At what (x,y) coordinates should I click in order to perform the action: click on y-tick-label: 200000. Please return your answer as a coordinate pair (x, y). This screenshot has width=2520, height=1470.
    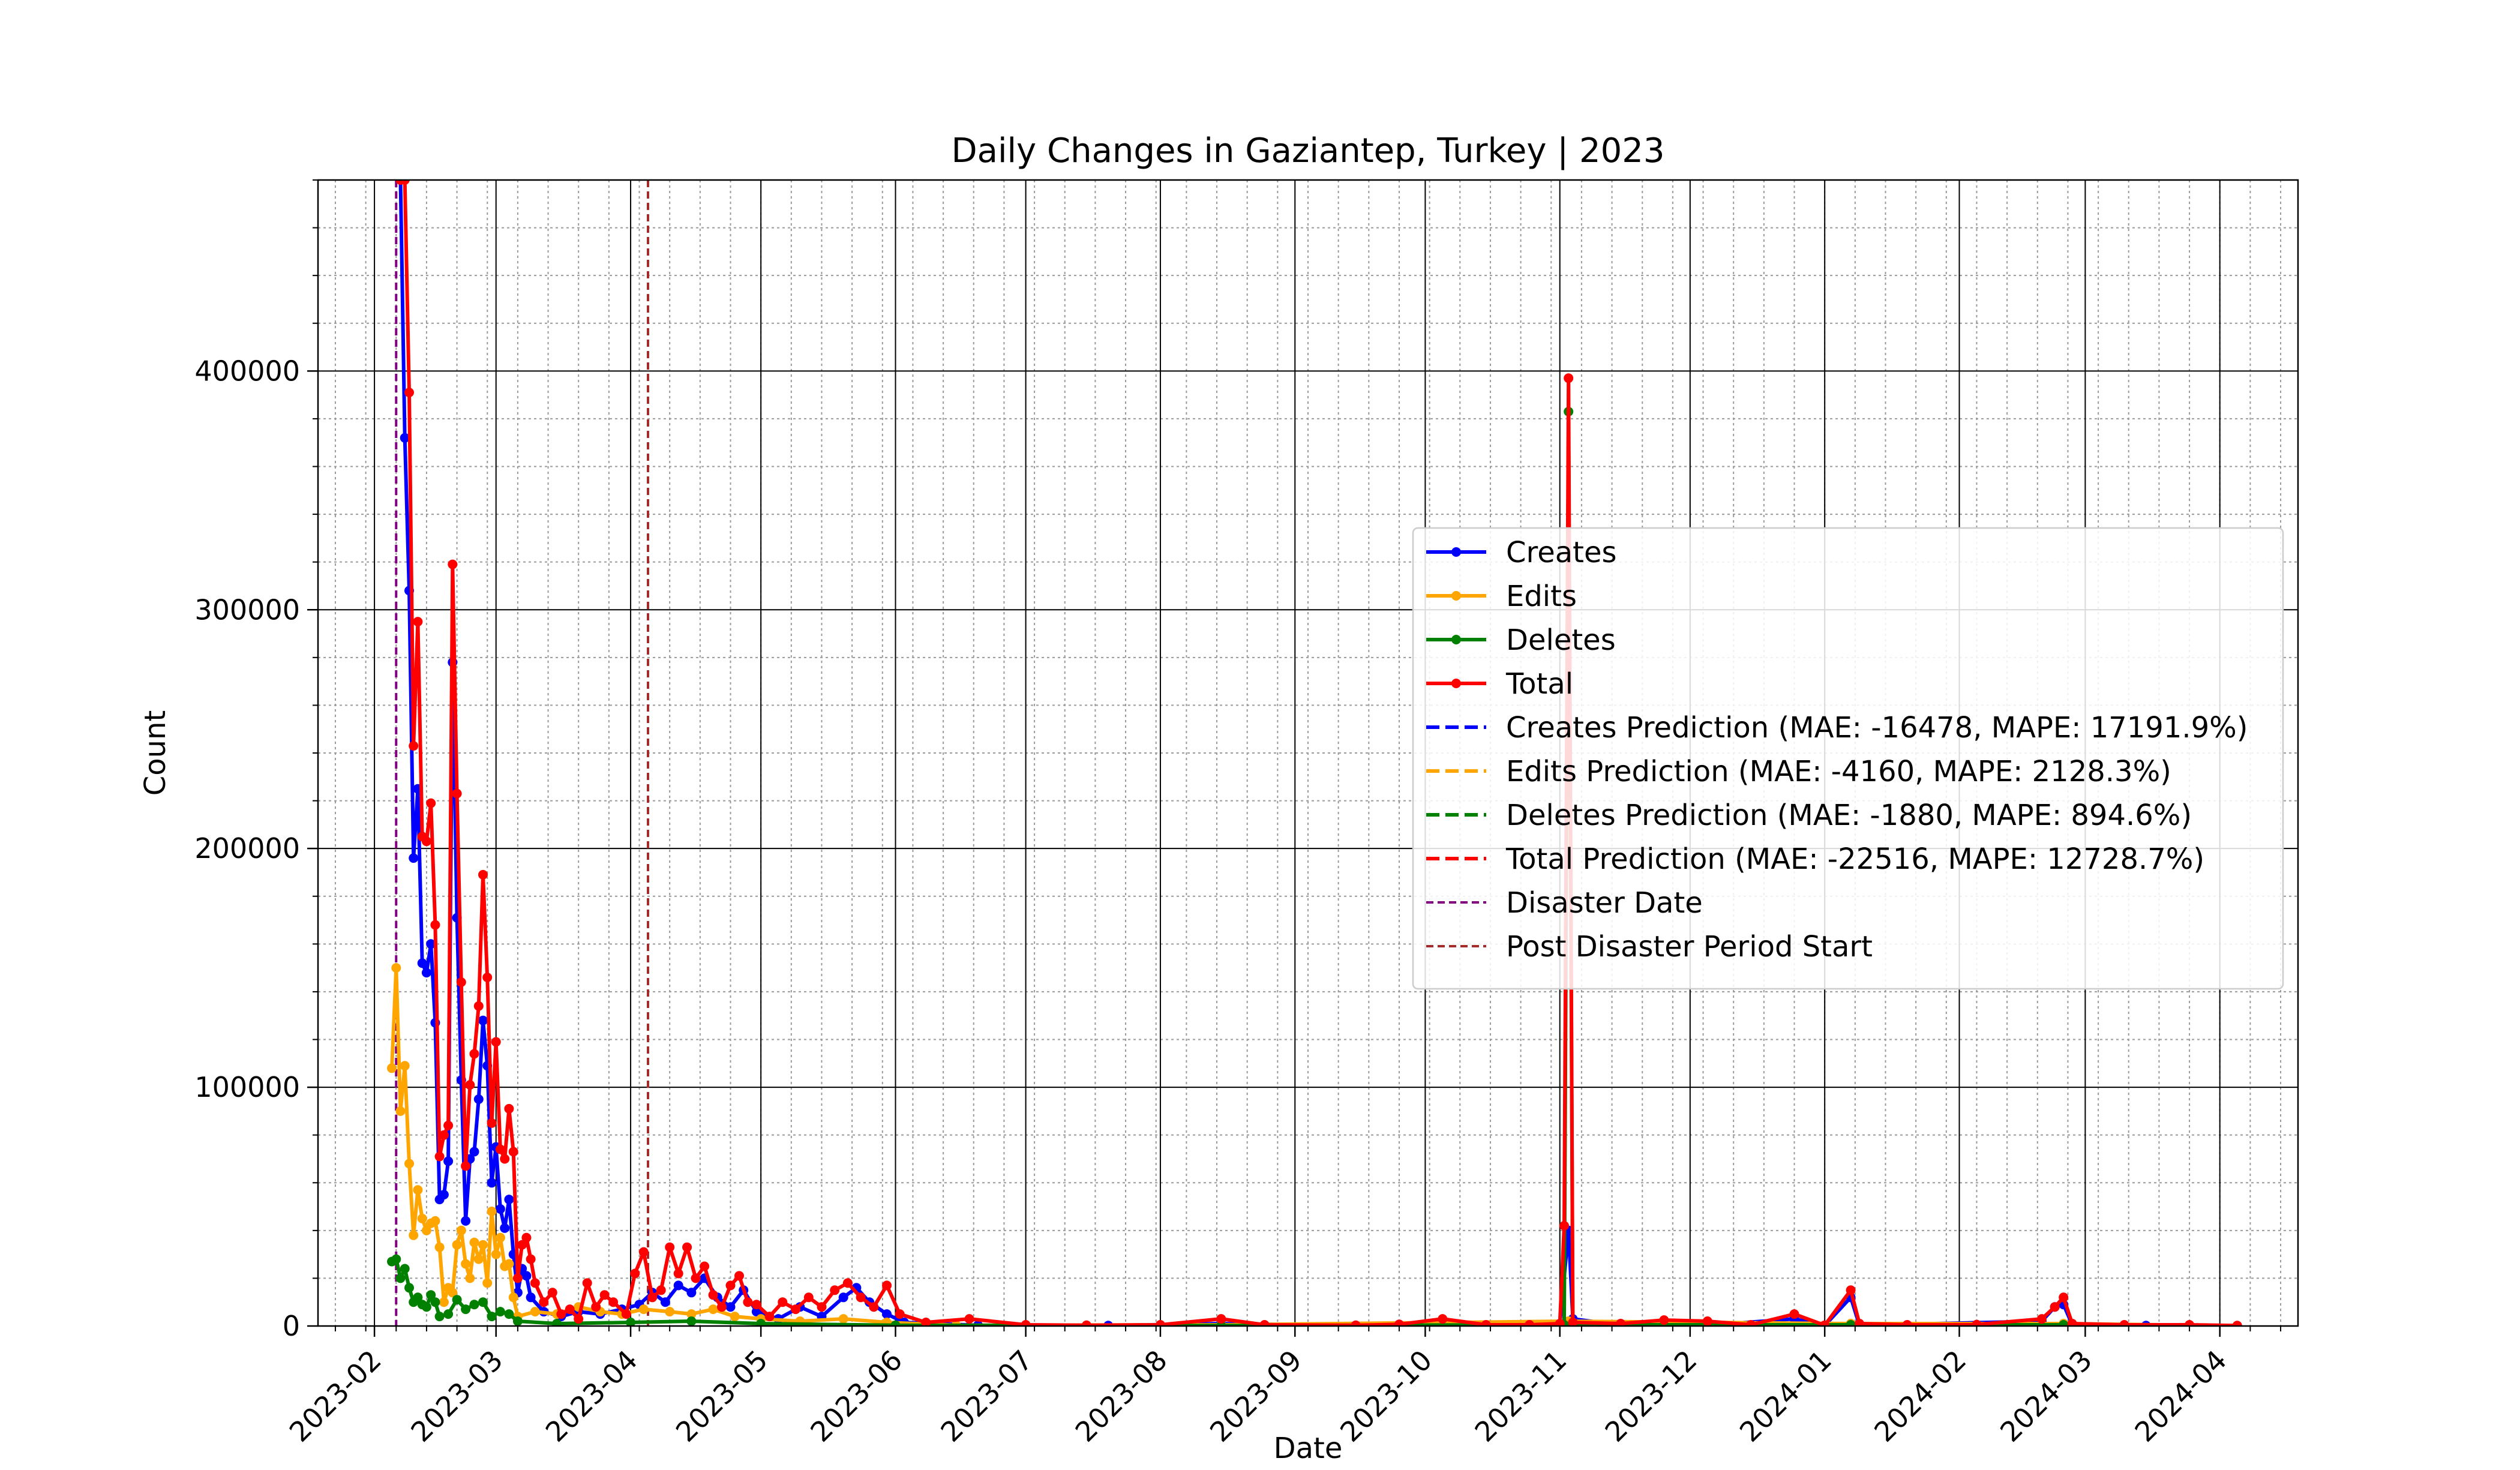
    Looking at the image, I should click on (247, 848).